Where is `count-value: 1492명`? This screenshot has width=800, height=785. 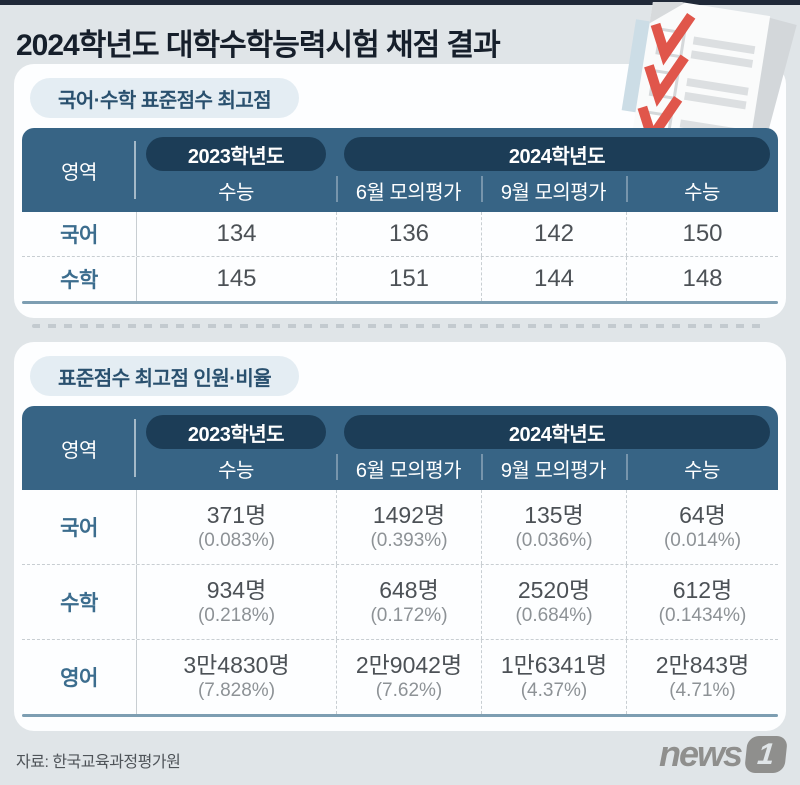
count-value: 1492명 is located at coordinates (409, 515).